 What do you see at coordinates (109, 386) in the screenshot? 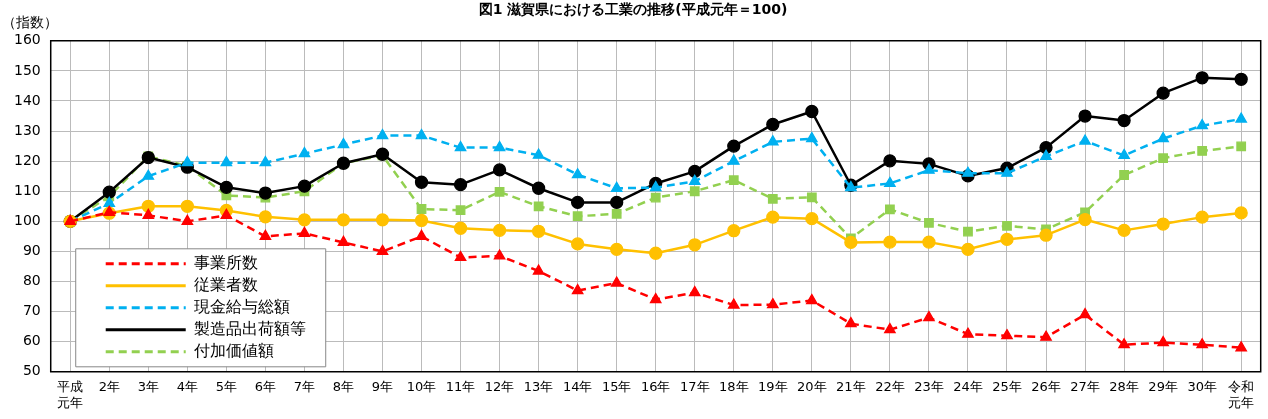
I see `x-tick-label: 2年` at bounding box center [109, 386].